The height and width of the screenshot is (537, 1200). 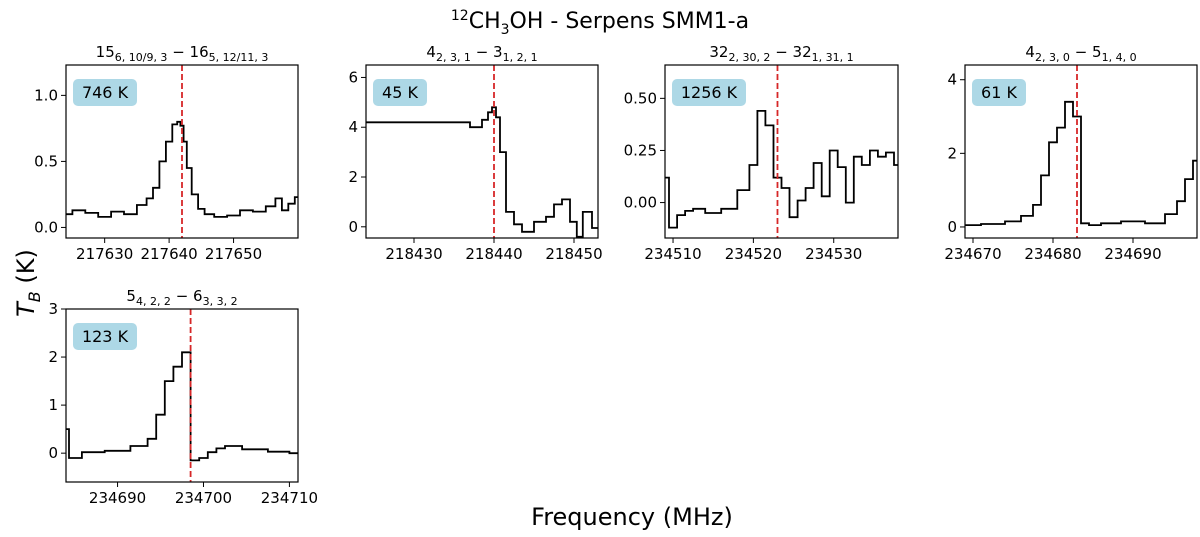 What do you see at coordinates (1052, 254) in the screenshot?
I see `x-tick-label: 234680` at bounding box center [1052, 254].